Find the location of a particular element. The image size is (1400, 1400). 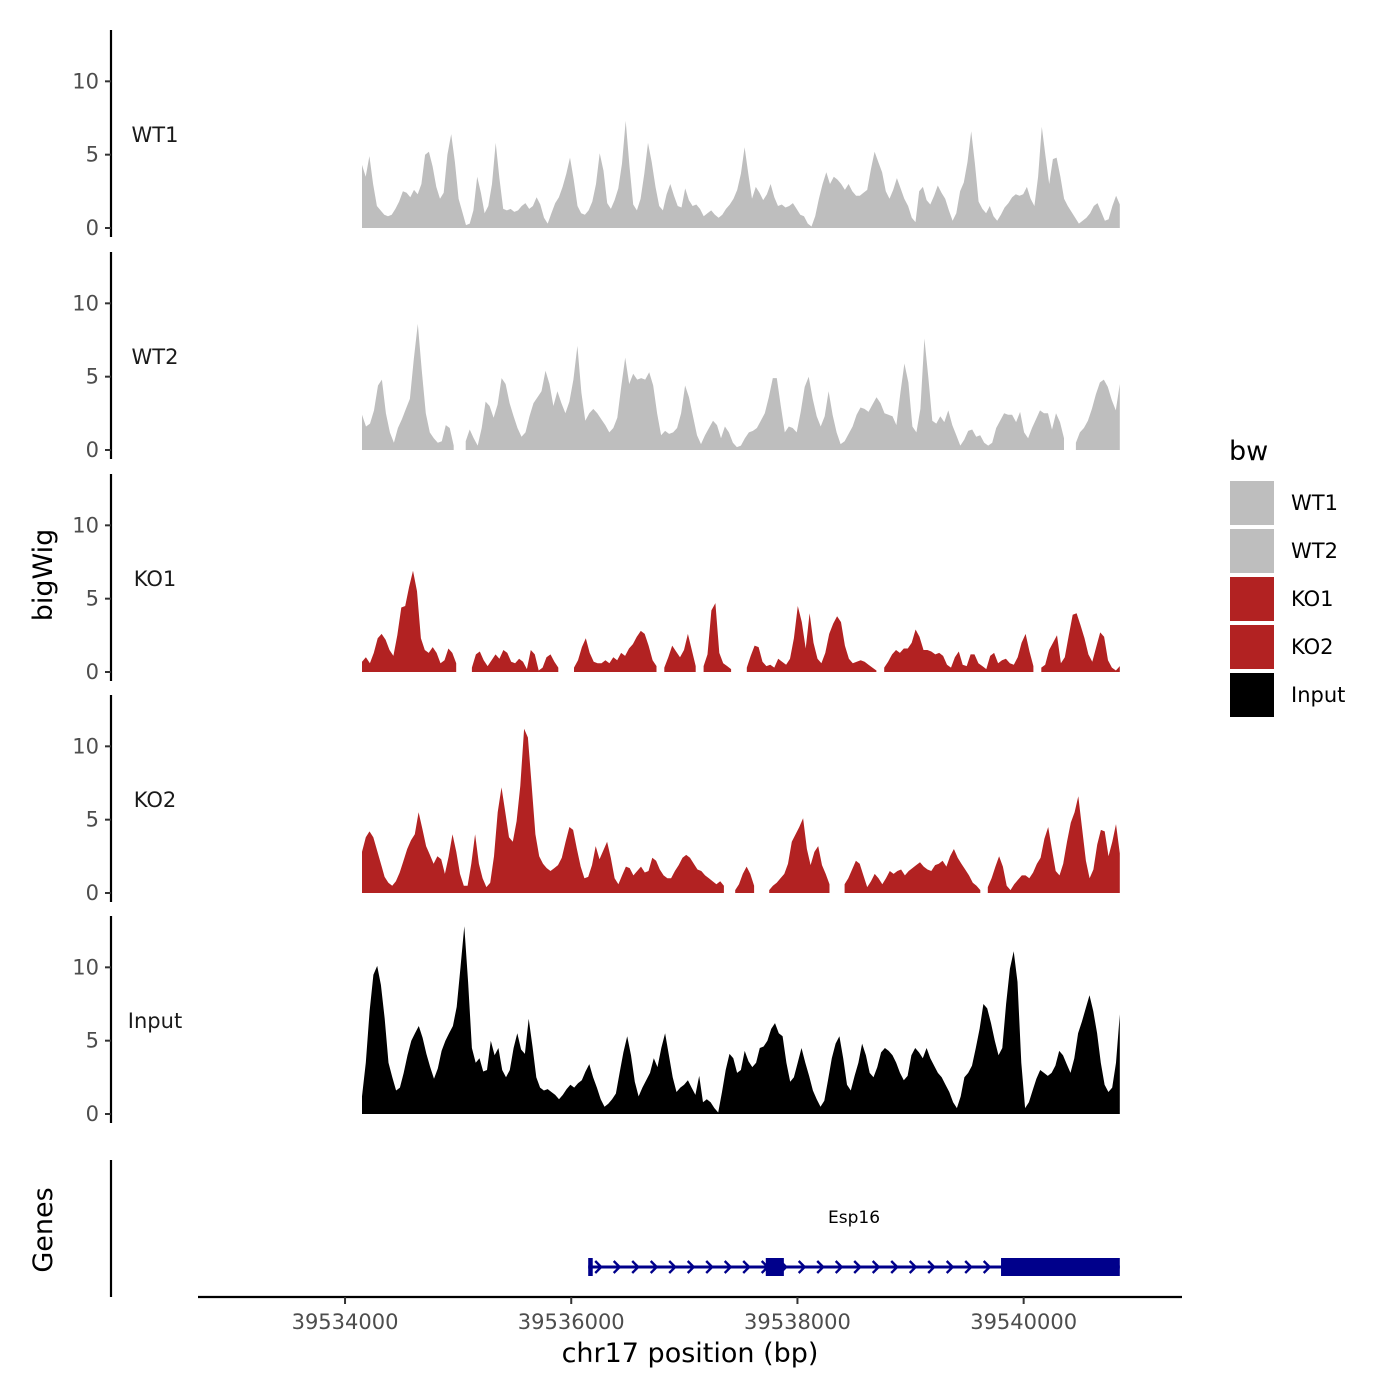

track-label-WT2: WT2 is located at coordinates (155, 357).